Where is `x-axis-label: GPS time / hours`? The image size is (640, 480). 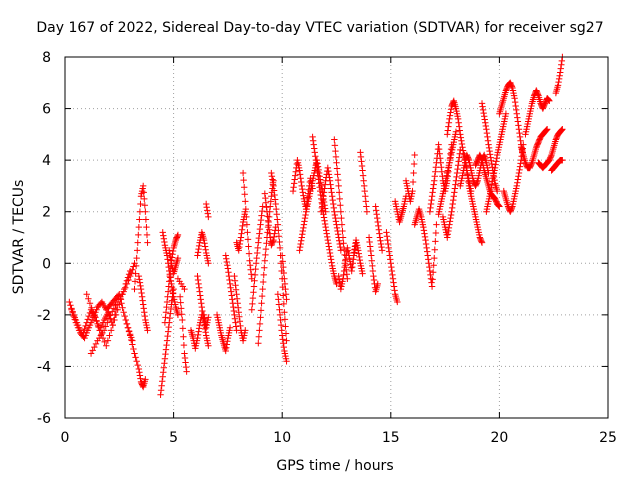
x-axis-label: GPS time / hours is located at coordinates (335, 466).